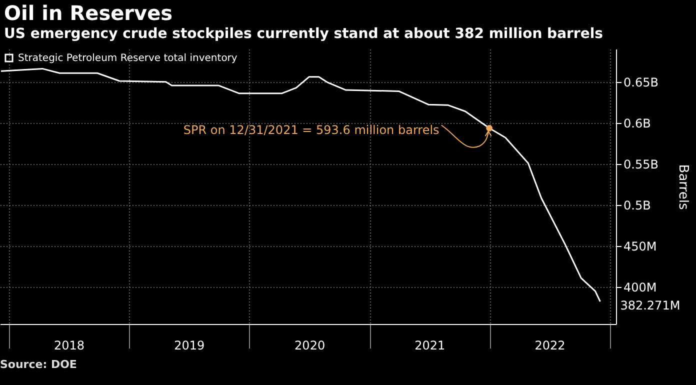 The width and height of the screenshot is (696, 385). What do you see at coordinates (640, 247) in the screenshot?
I see `y-tick-label: 450M` at bounding box center [640, 247].